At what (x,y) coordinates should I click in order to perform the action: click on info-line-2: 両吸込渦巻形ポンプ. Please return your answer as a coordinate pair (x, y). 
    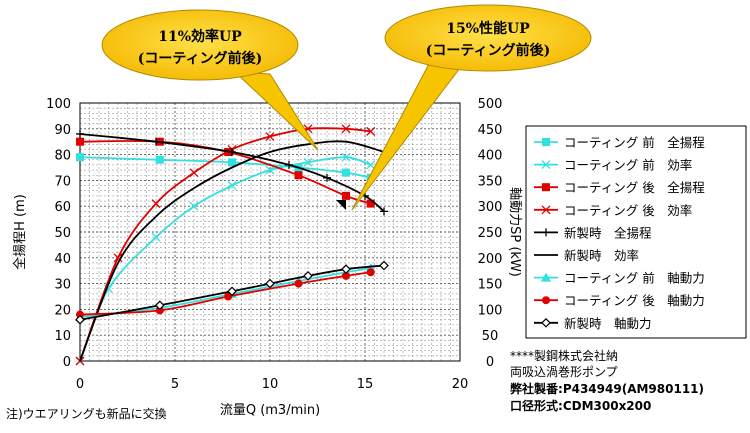
    Looking at the image, I should click on (564, 371).